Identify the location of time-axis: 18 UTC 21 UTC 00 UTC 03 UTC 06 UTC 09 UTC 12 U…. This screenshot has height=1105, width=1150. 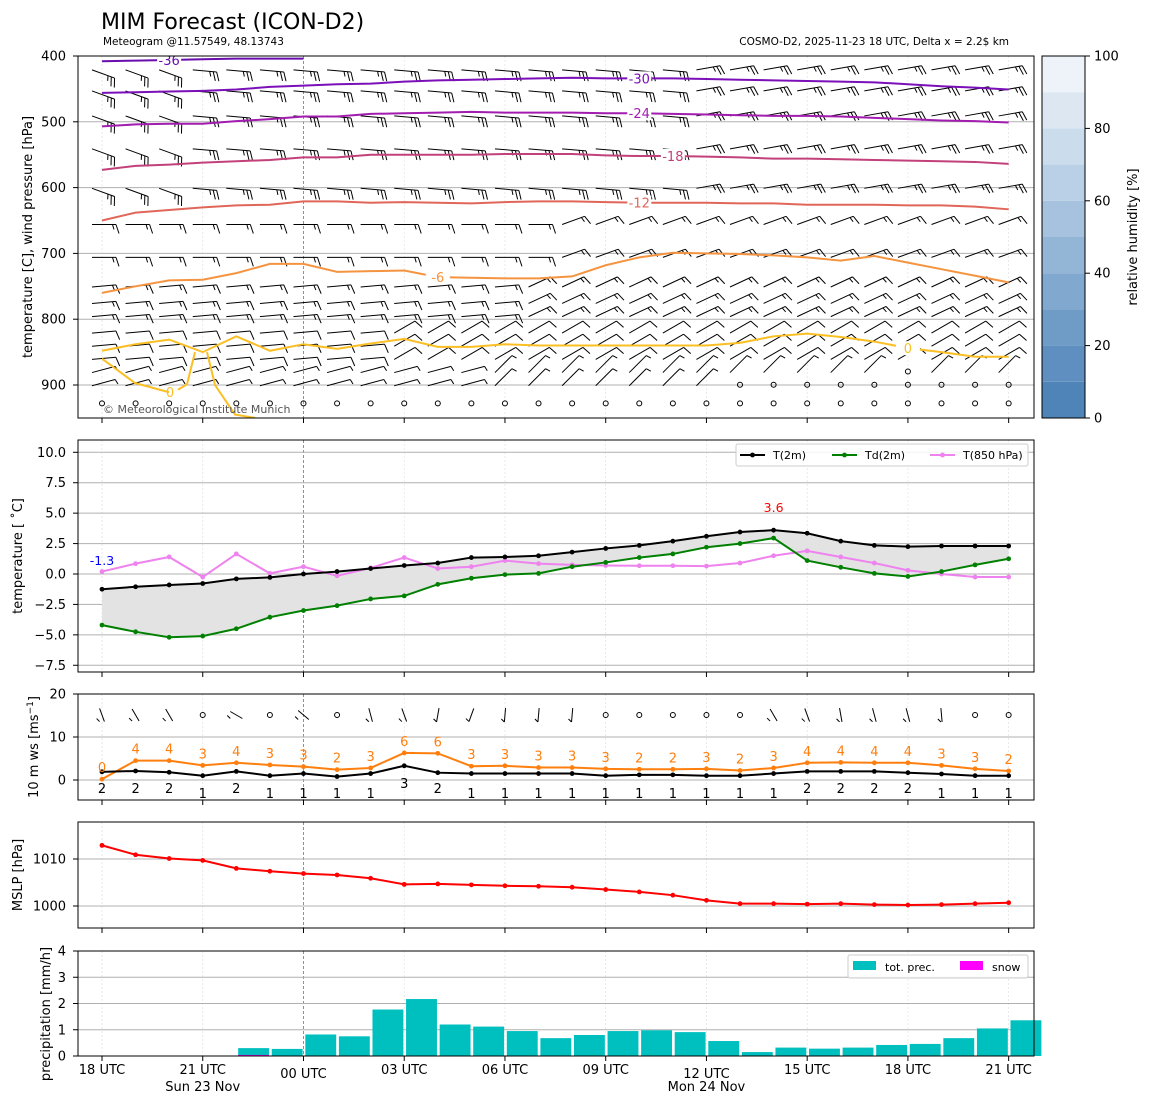
(555, 1075).